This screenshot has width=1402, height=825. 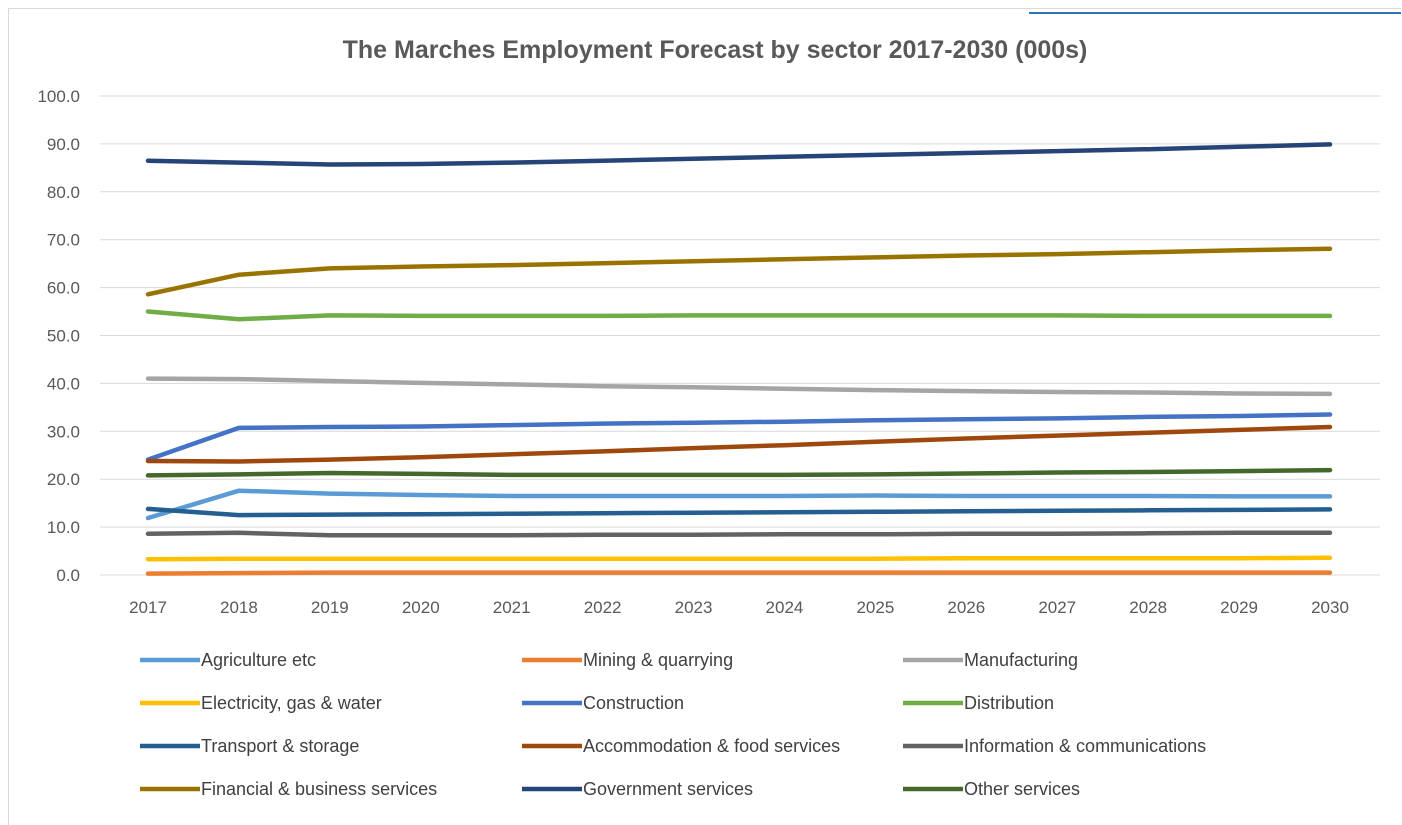 What do you see at coordinates (785, 607) in the screenshot?
I see `x-tick-label: 2024` at bounding box center [785, 607].